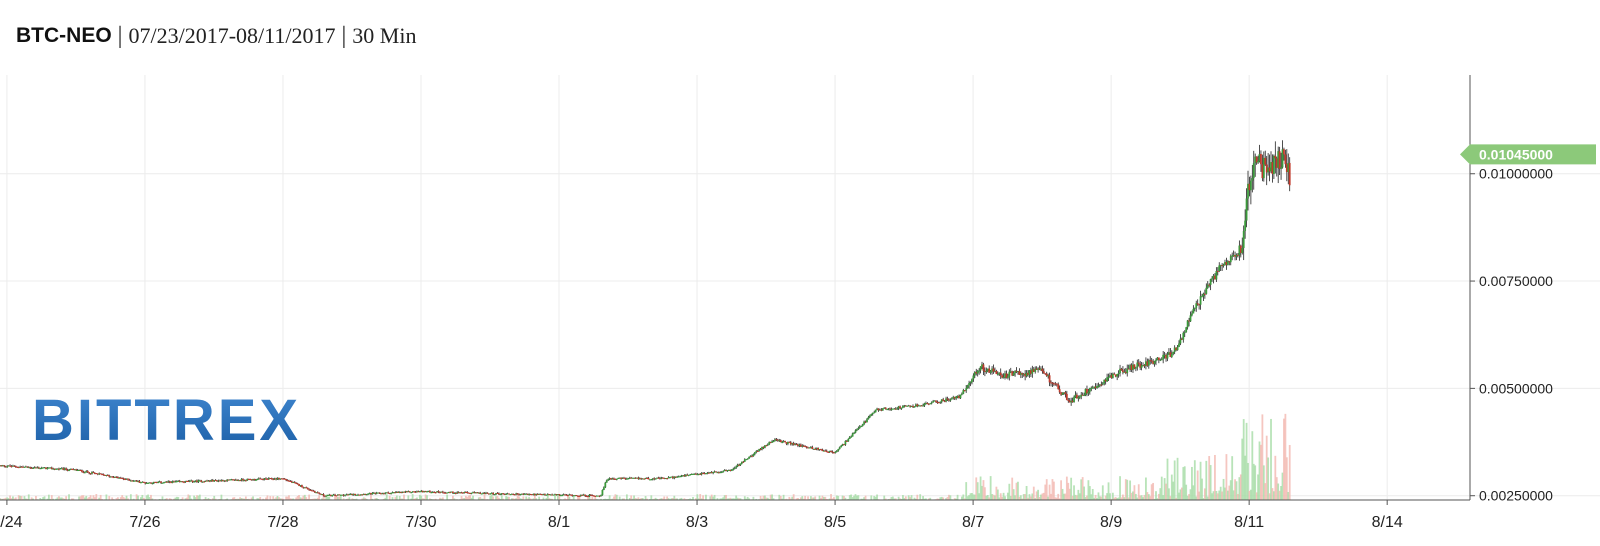 The height and width of the screenshot is (546, 1600). What do you see at coordinates (973, 522) in the screenshot?
I see `x-tick-label: 8/7` at bounding box center [973, 522].